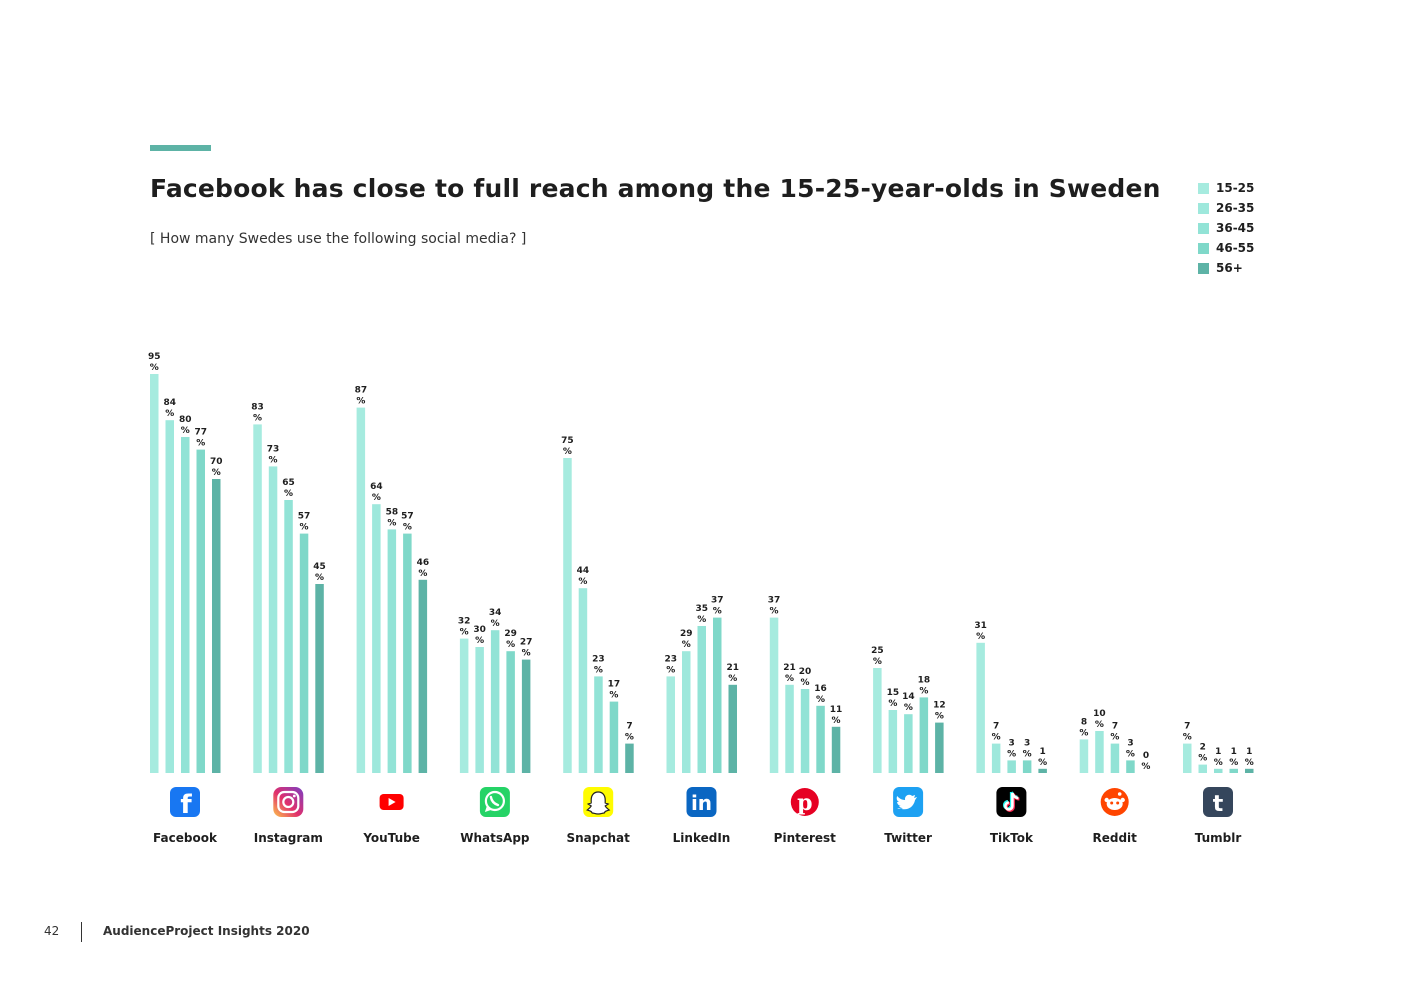 The image size is (1403, 992). Describe the element at coordinates (185, 420) in the screenshot. I see `data-label: 80` at that location.